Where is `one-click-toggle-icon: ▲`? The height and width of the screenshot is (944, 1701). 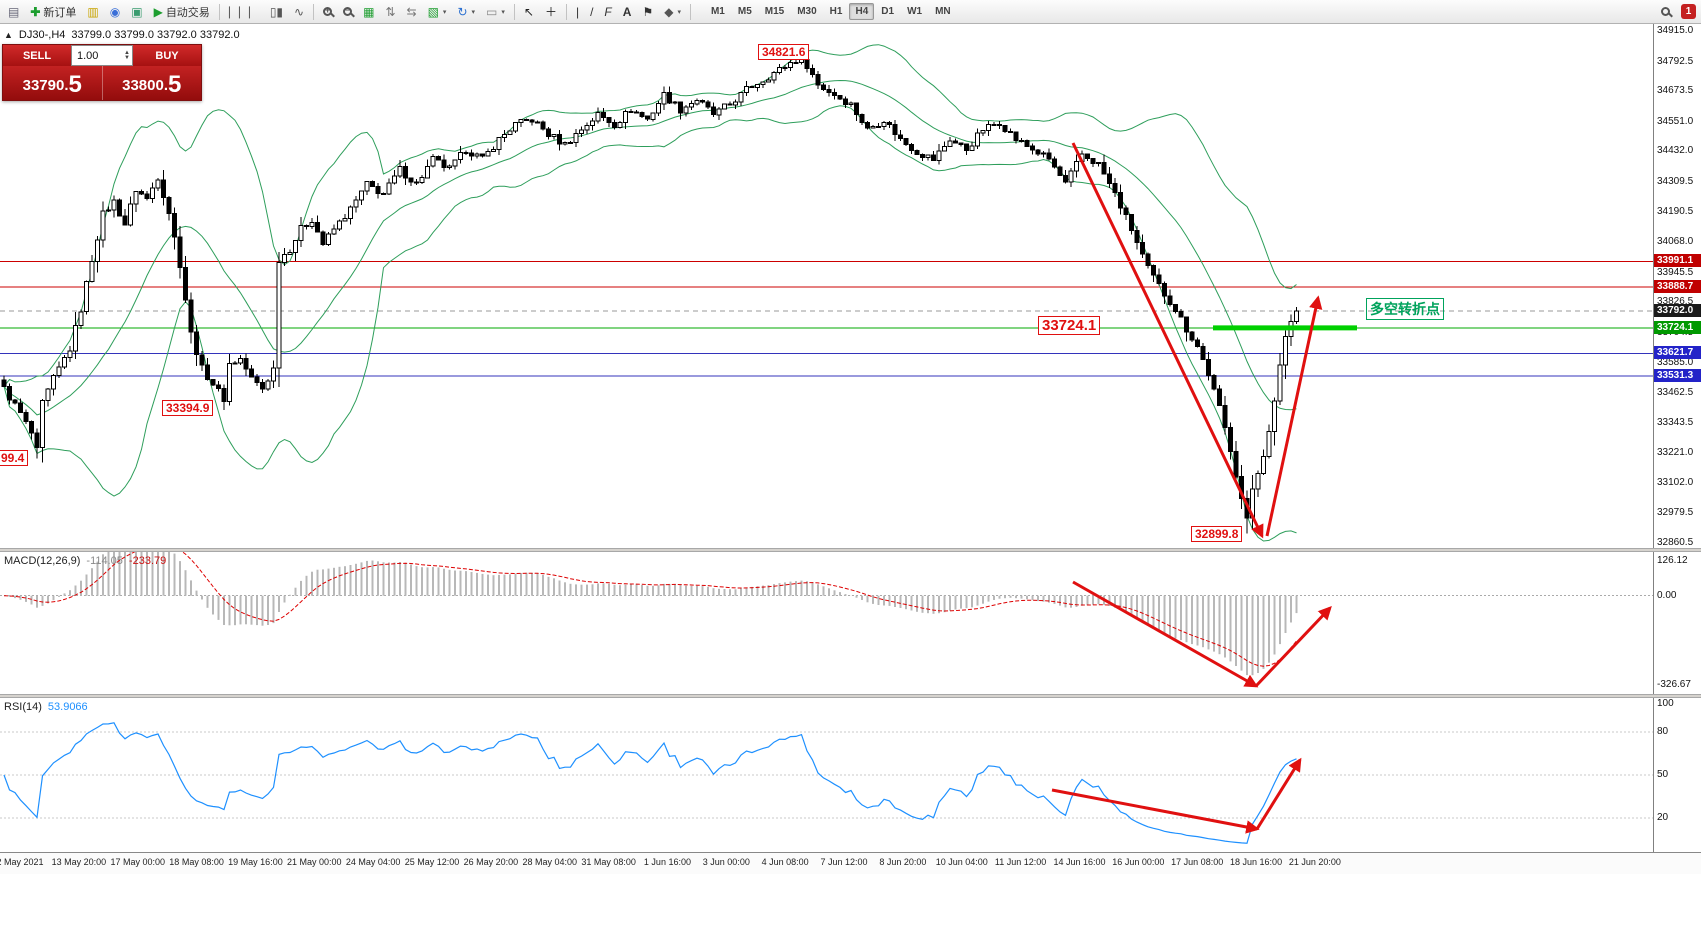 one-click-toggle-icon: ▲ is located at coordinates (8, 35).